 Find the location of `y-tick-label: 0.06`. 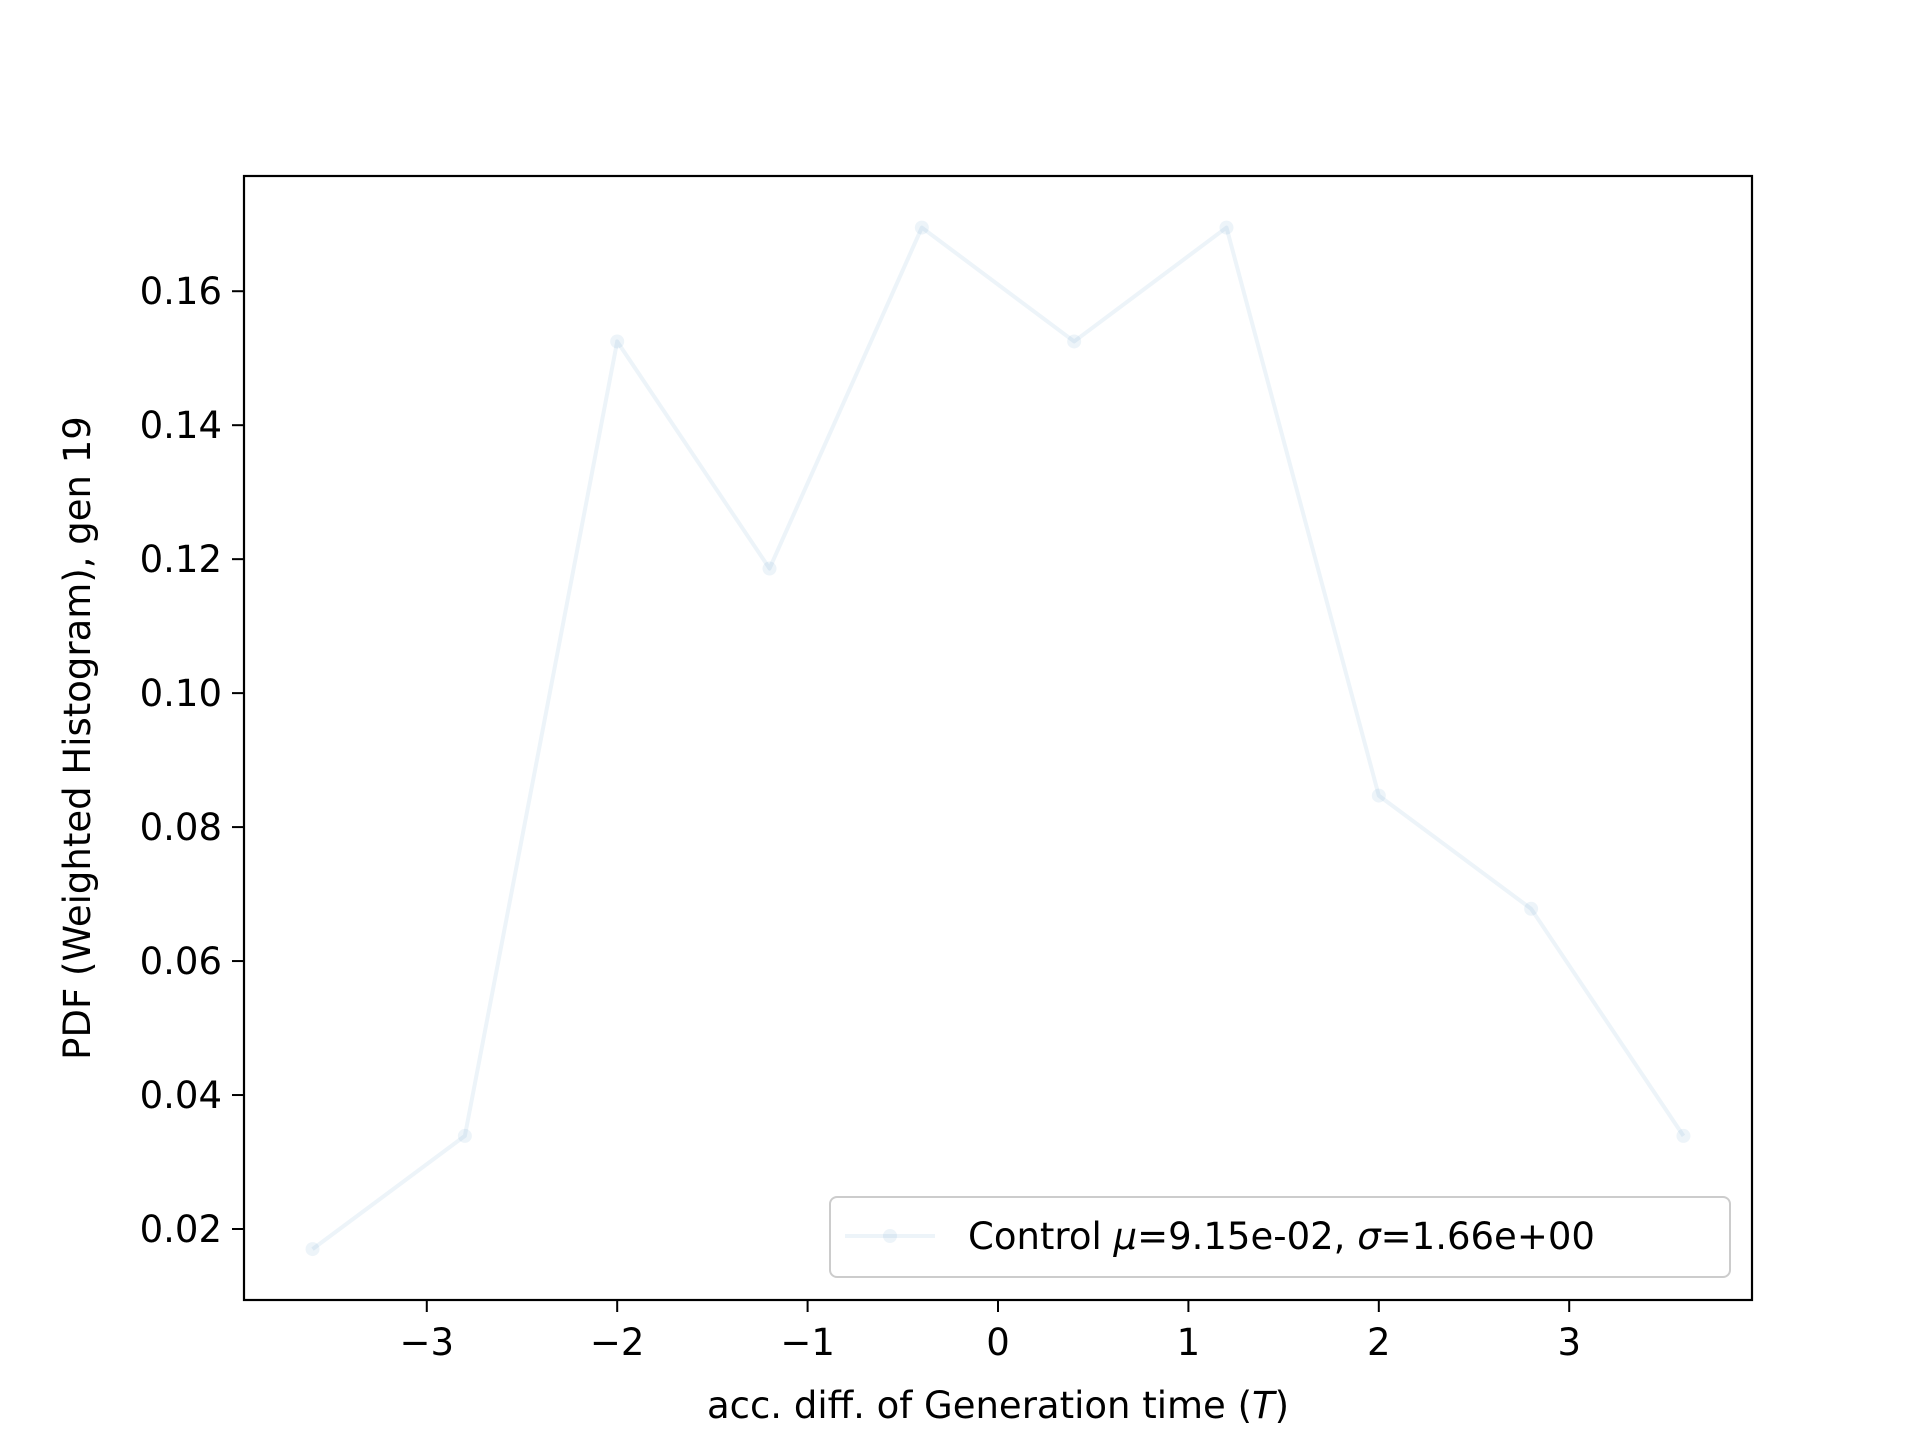

y-tick-label: 0.06 is located at coordinates (181, 961).